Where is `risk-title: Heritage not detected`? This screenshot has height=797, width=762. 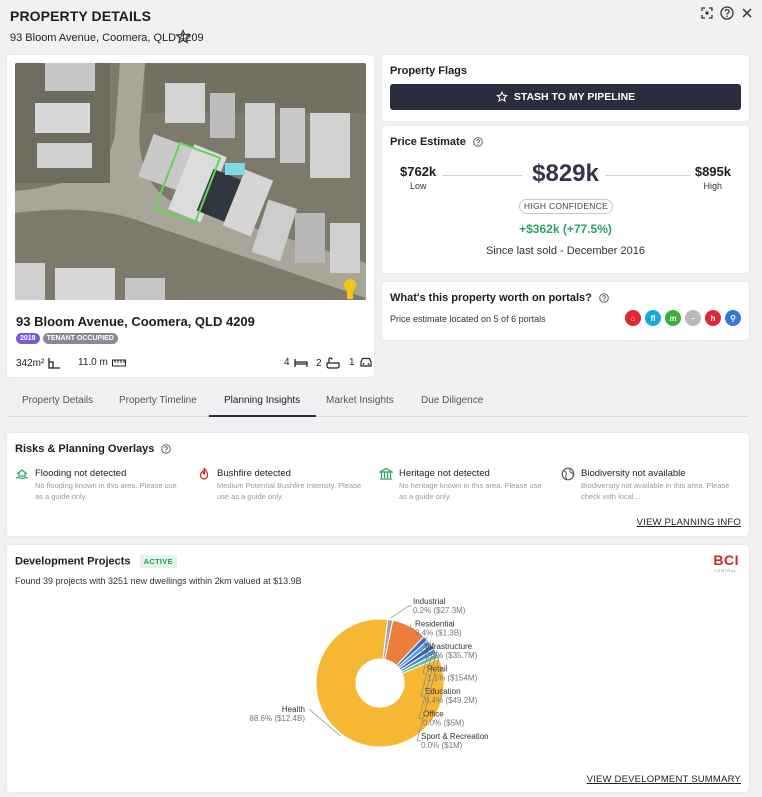 risk-title: Heritage not detected is located at coordinates (444, 473).